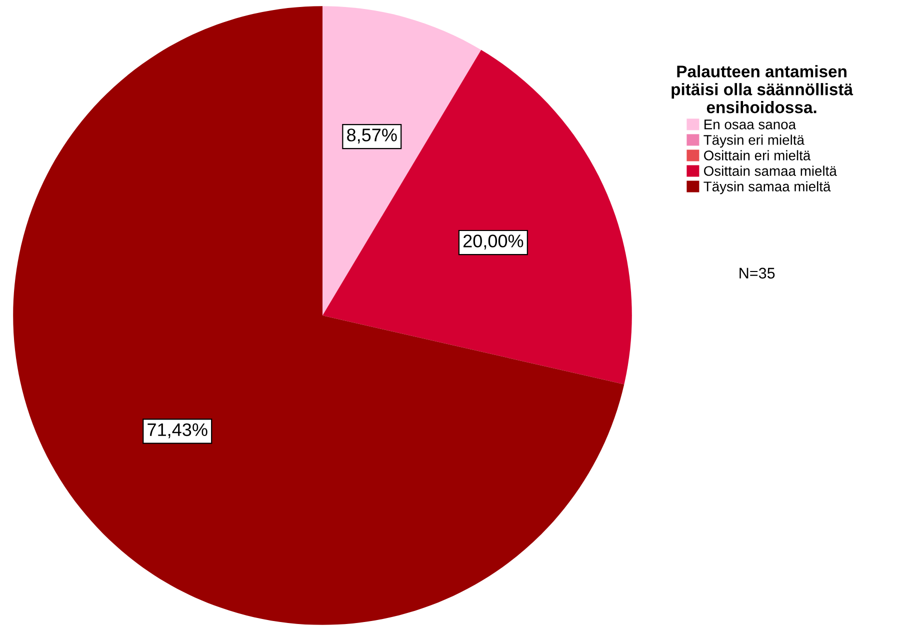  I want to click on legend-title: Palautteen antamisen pitäisi olla säännöllistä ensihoidossa., so click(763, 89).